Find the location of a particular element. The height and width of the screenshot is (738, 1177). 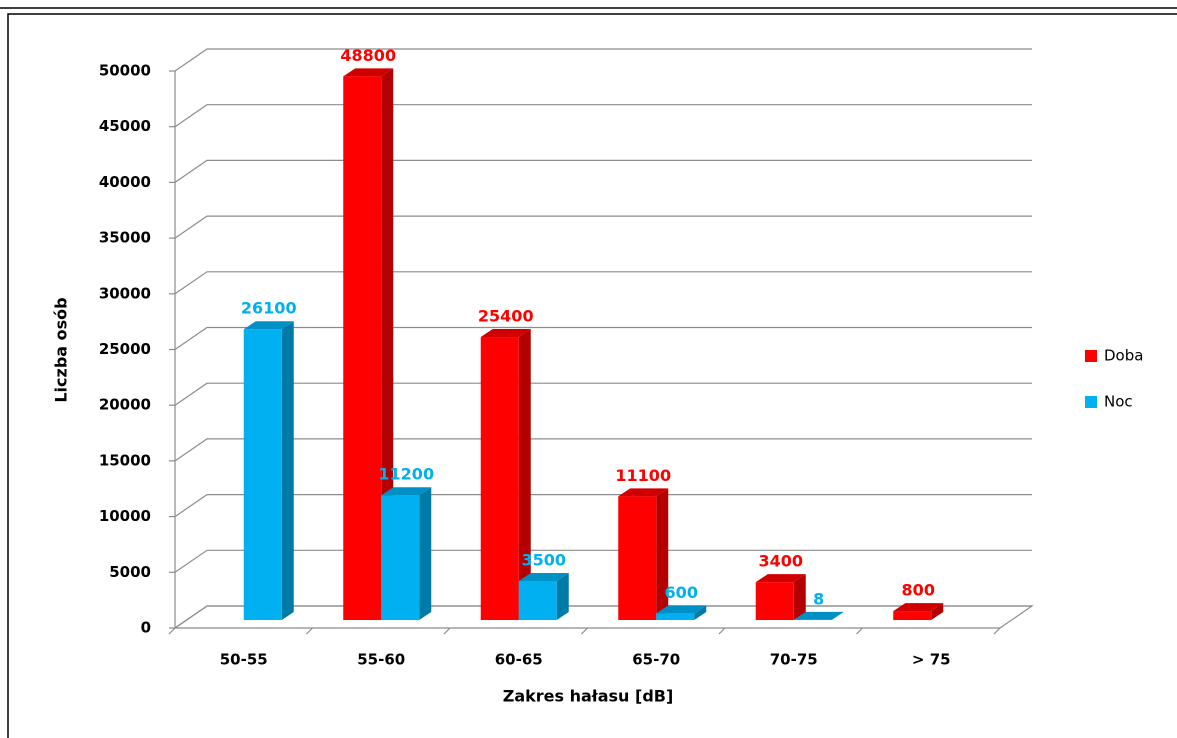

y-tick-label: 50000 is located at coordinates (125, 71).